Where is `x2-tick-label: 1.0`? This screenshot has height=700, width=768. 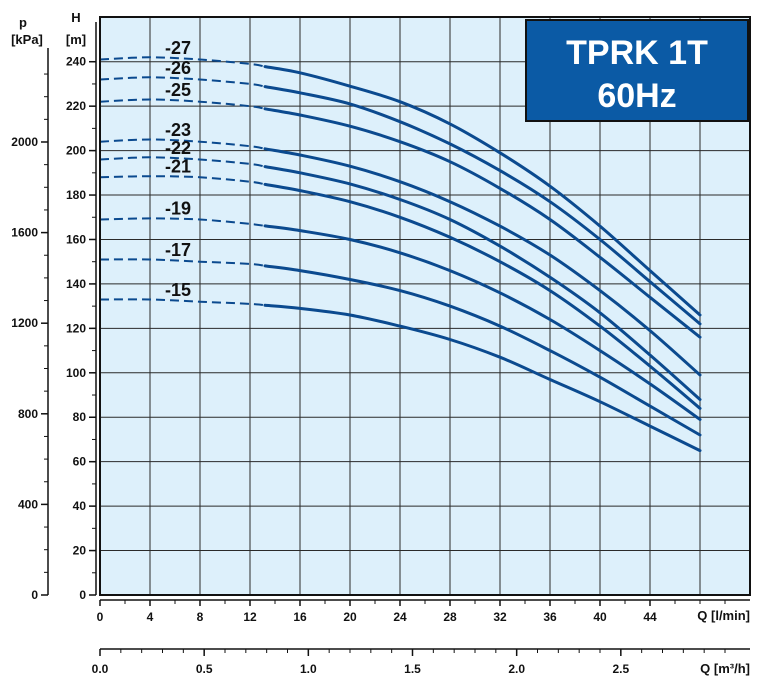 x2-tick-label: 1.0 is located at coordinates (308, 669).